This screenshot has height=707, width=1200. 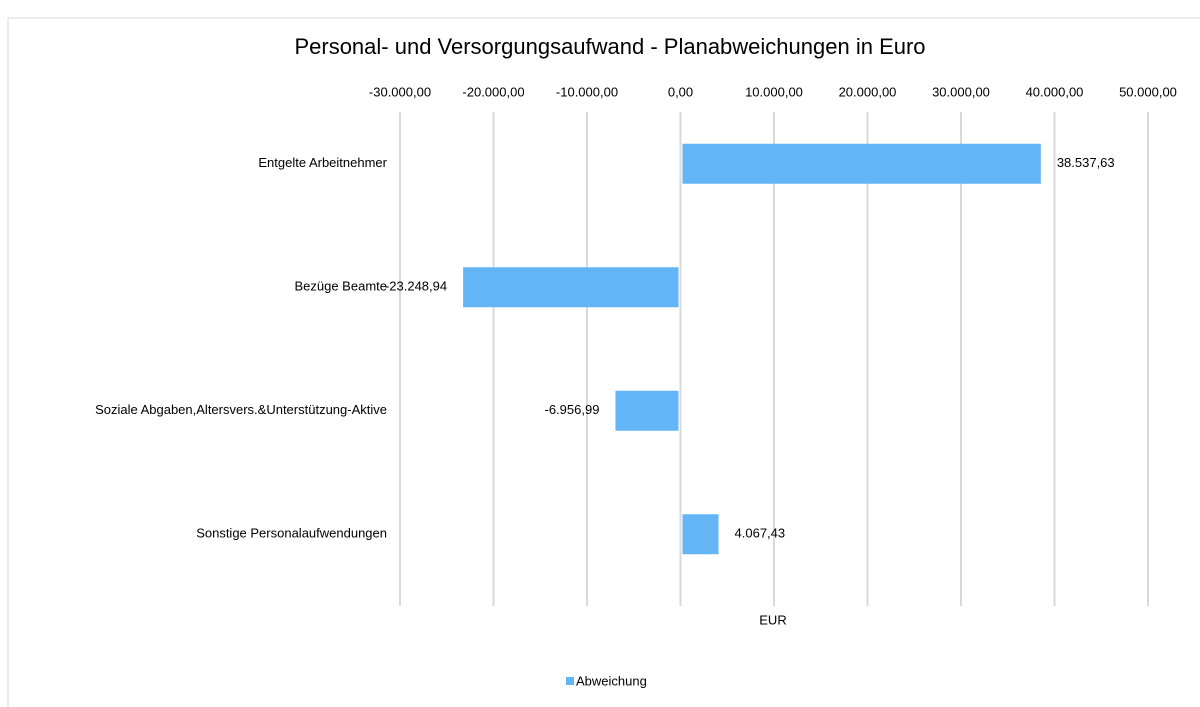 What do you see at coordinates (611, 680) in the screenshot?
I see `legend-label: Abweichung` at bounding box center [611, 680].